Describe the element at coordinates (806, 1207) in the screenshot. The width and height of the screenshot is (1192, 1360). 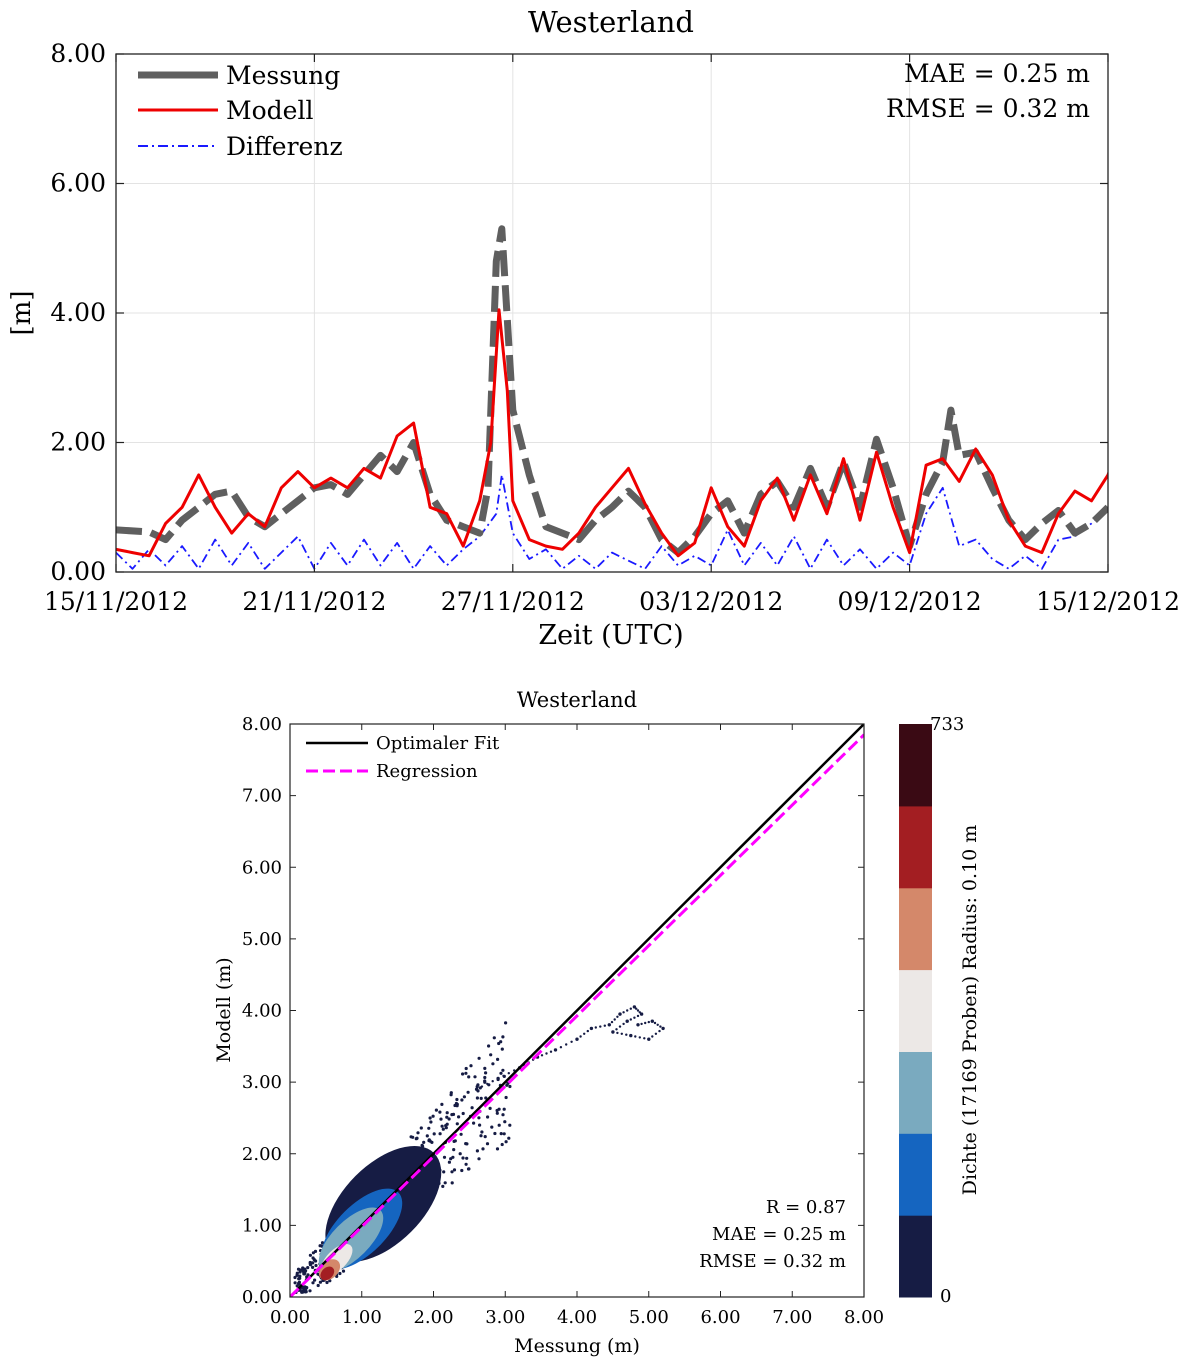
I see `bottom-r-annotation: R = 0.87` at that location.